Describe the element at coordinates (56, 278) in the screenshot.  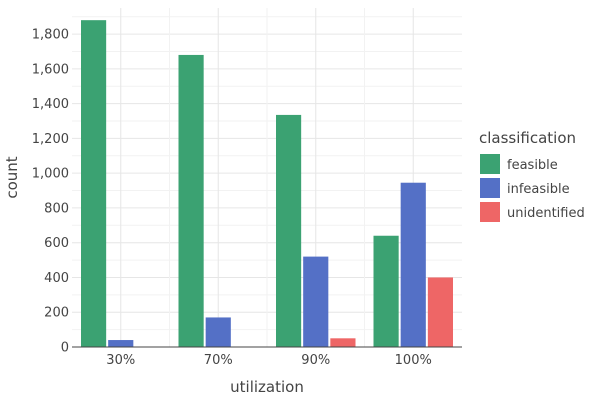
I see `y-tick-label: 400` at that location.